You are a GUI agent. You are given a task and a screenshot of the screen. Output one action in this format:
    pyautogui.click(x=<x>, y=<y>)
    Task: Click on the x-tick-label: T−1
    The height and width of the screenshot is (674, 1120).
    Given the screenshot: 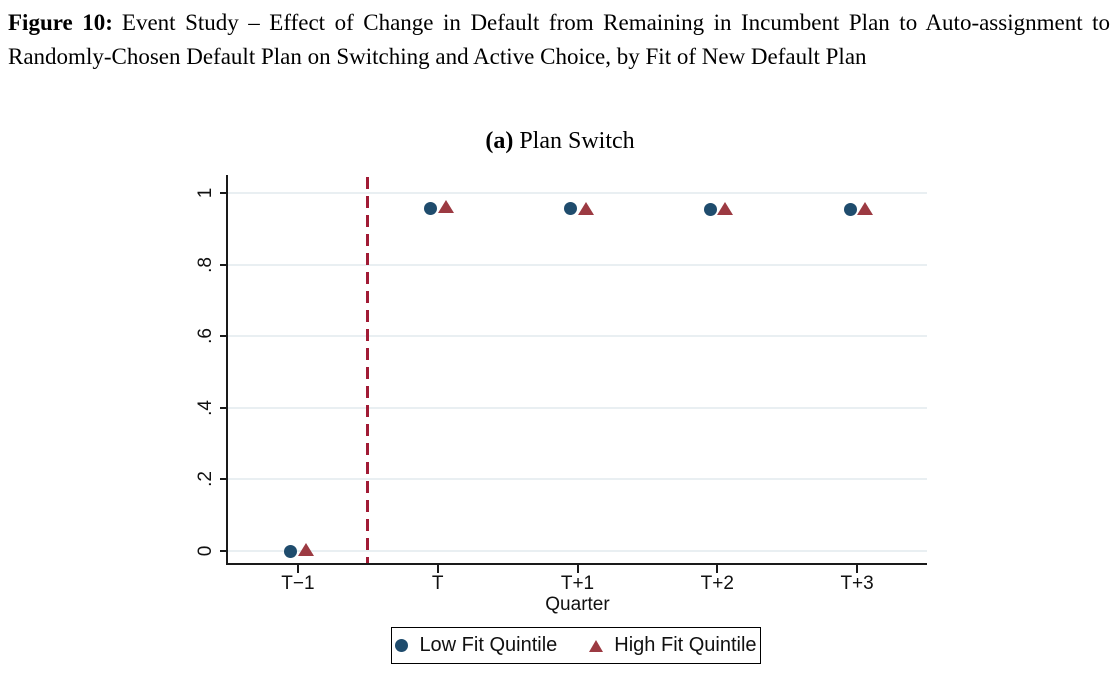 What is the action you would take?
    pyautogui.click(x=298, y=583)
    